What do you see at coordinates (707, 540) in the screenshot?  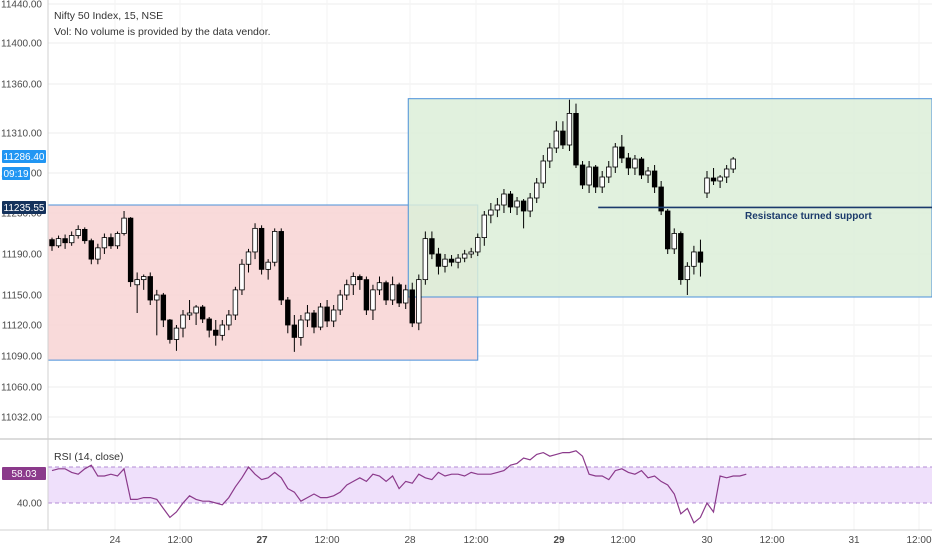 I see `time-tick-label: 30` at bounding box center [707, 540].